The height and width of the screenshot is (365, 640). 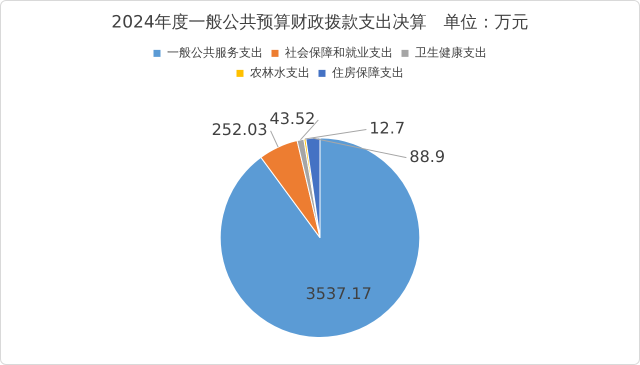 What do you see at coordinates (240, 129) in the screenshot?
I see `data-label: 252.03` at bounding box center [240, 129].